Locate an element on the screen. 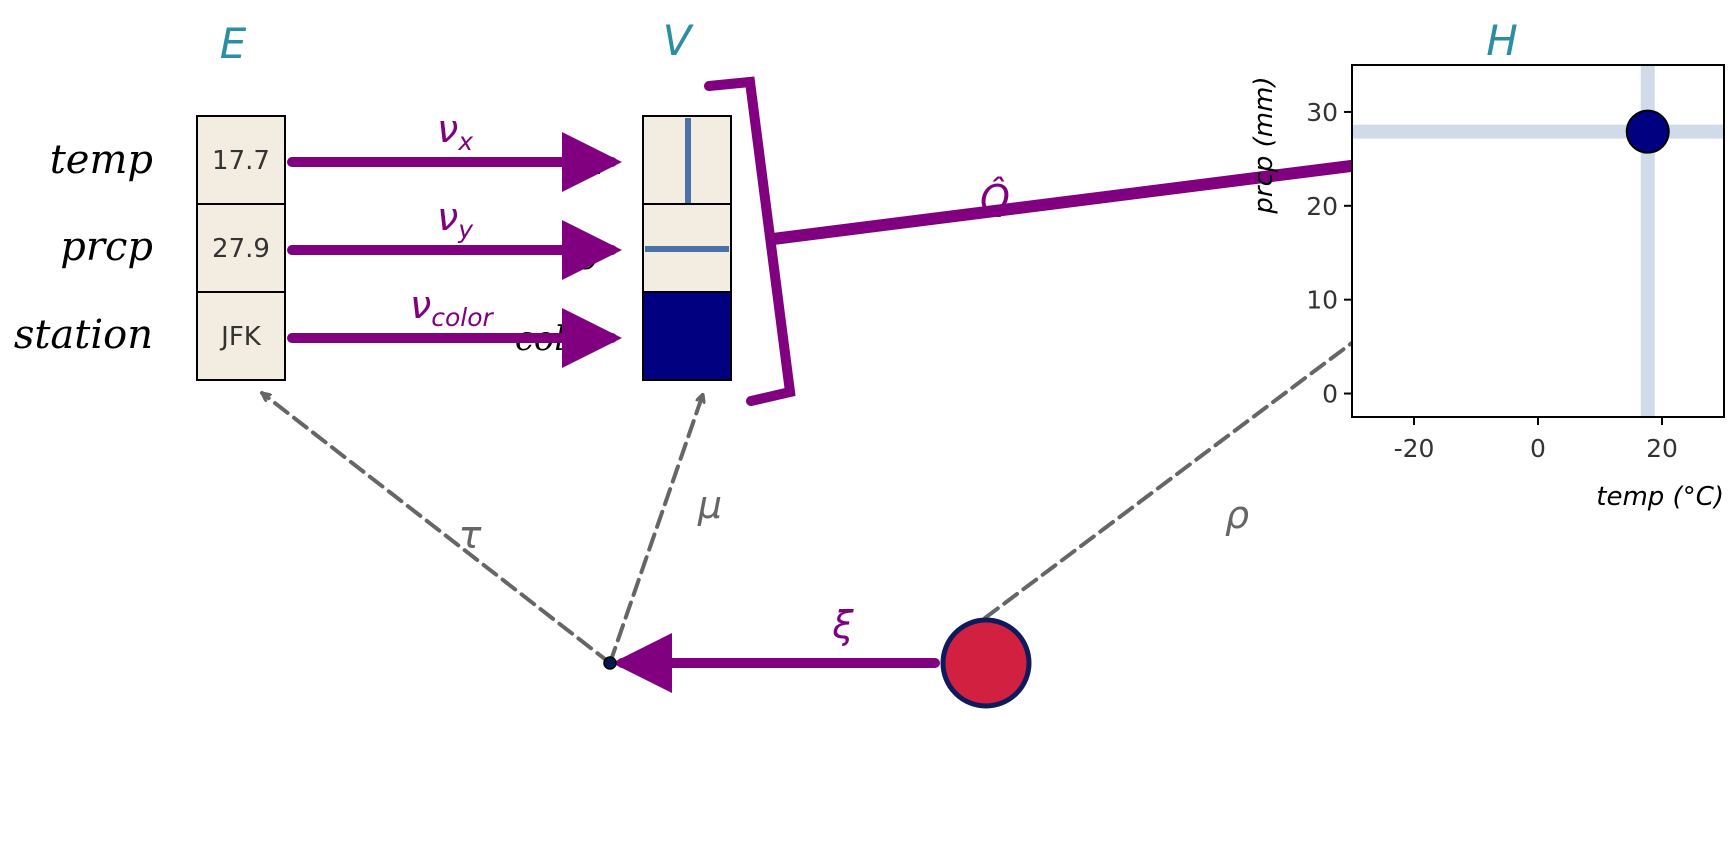 The width and height of the screenshot is (1736, 855). field-name-temp: temp is located at coordinates (101, 160).